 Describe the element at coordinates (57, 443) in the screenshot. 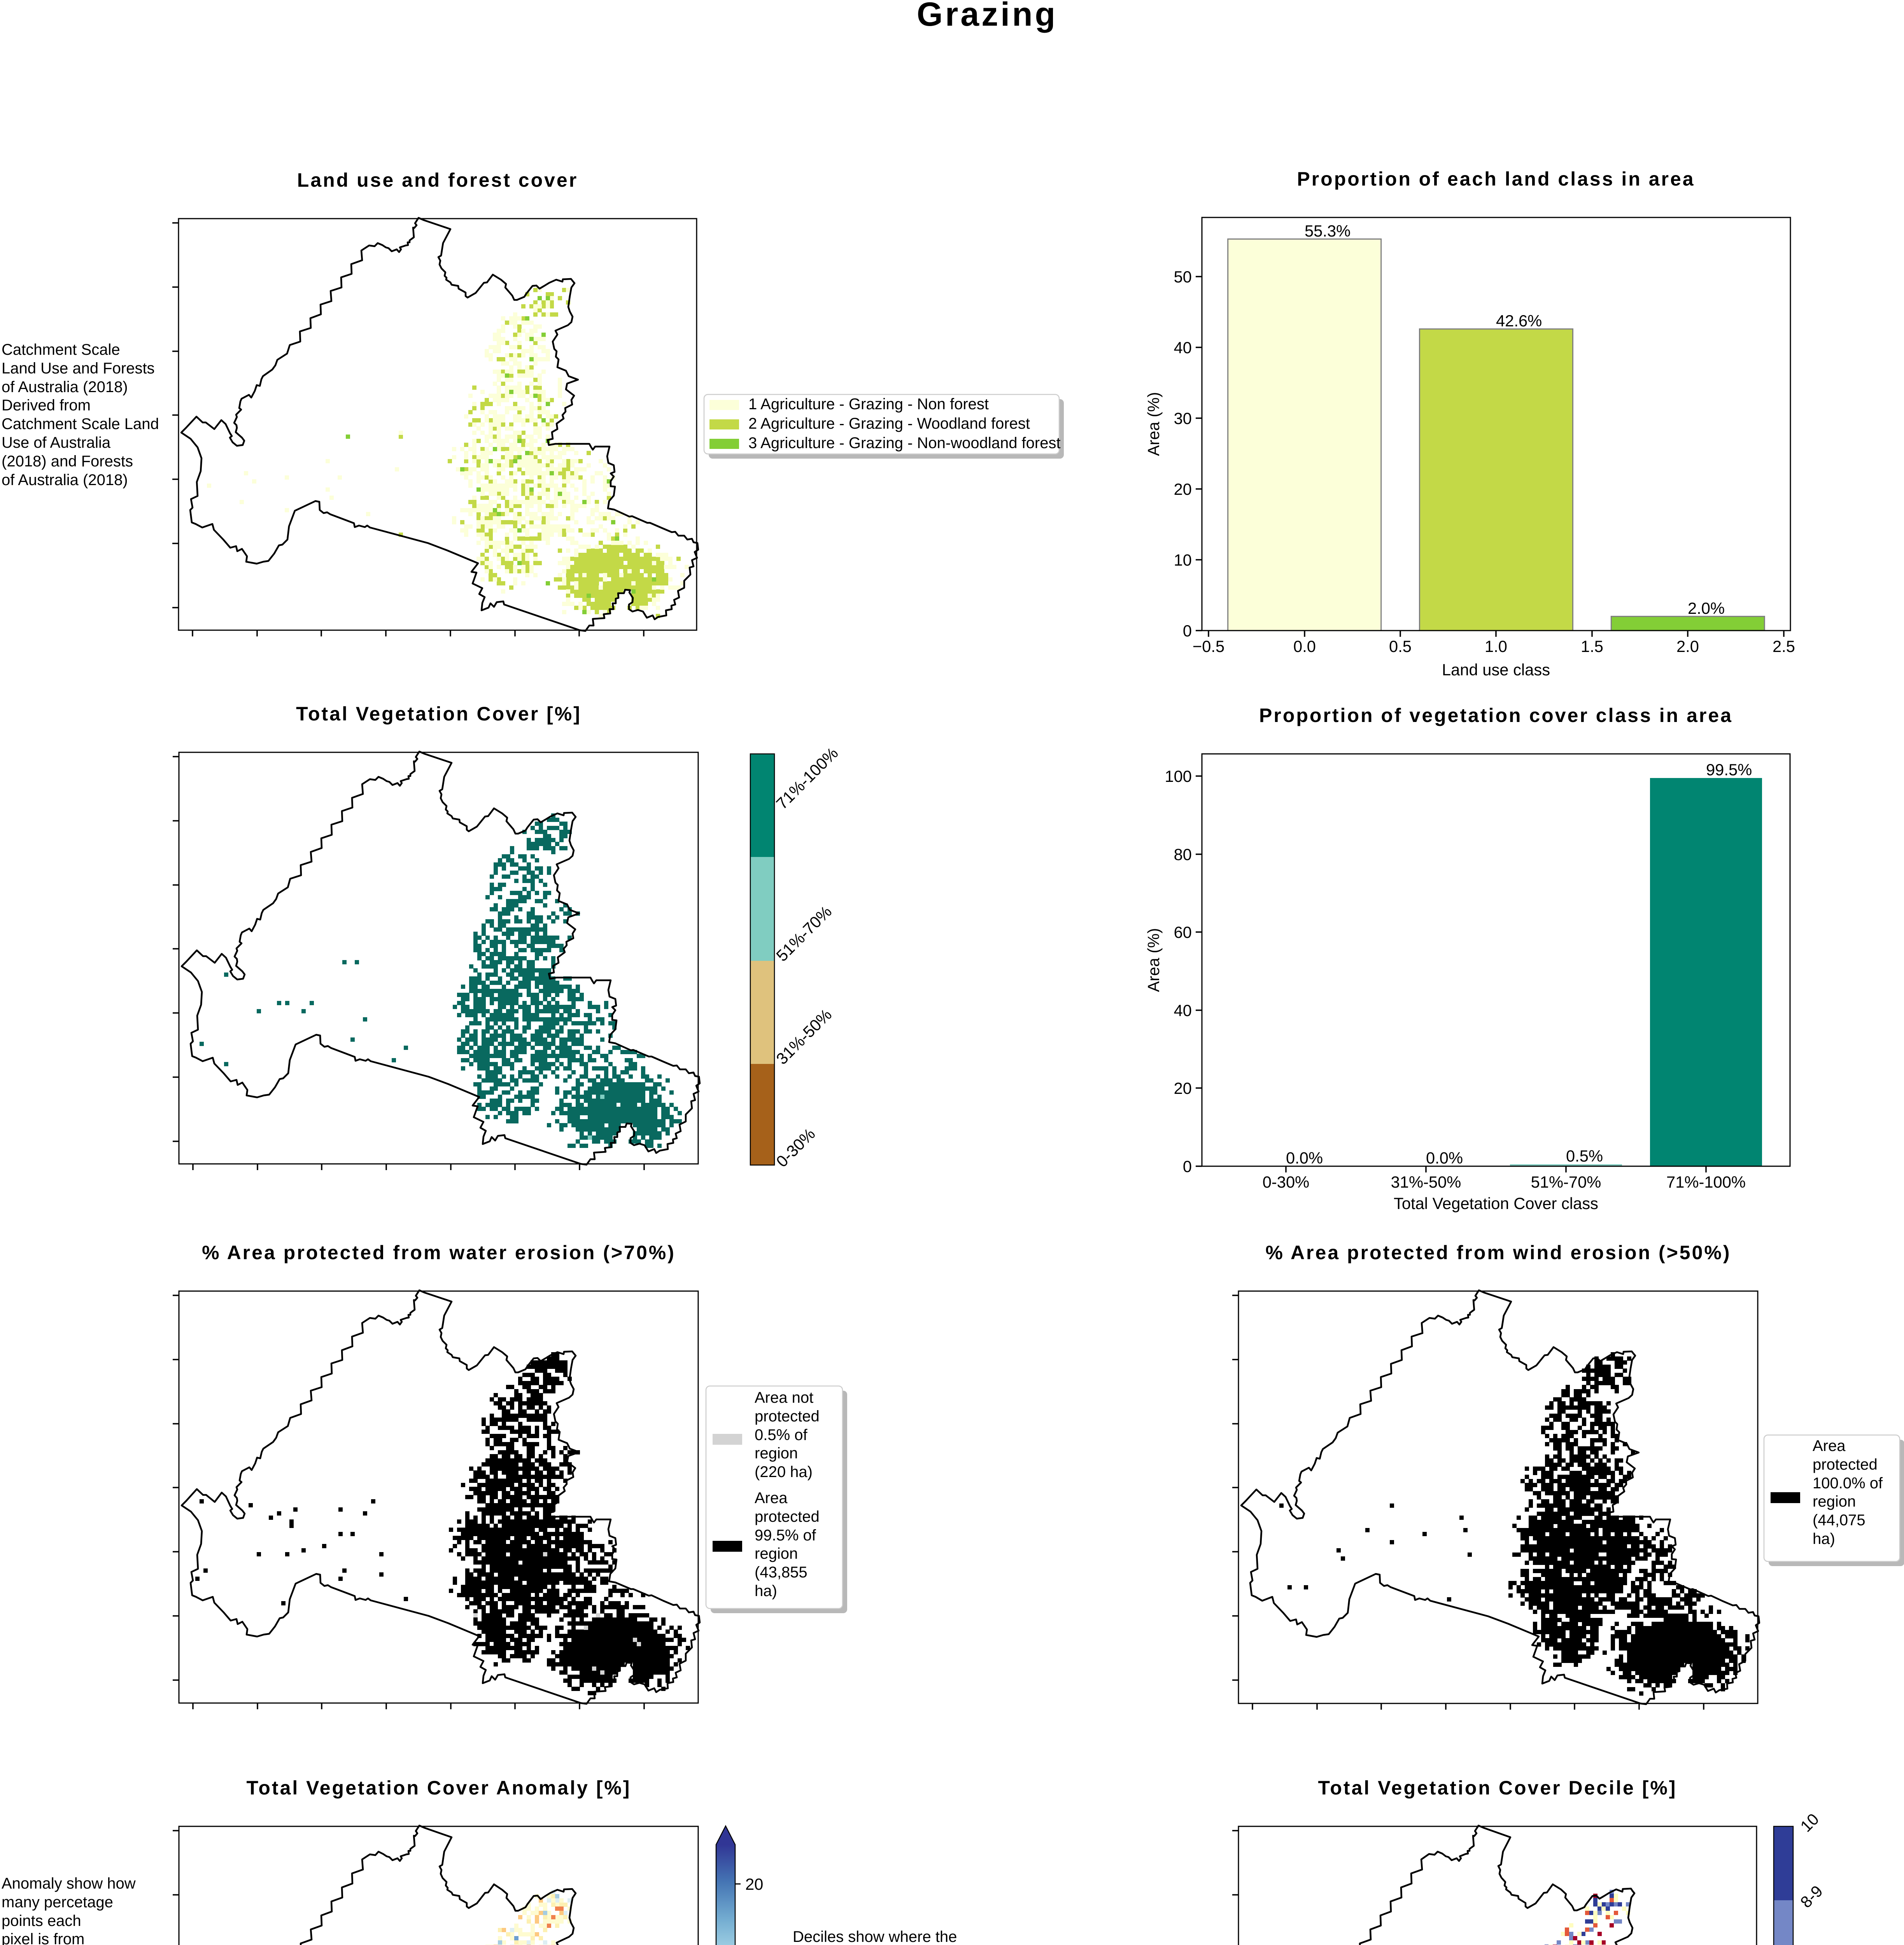

I see `svg-text: Use of Australia` at that location.